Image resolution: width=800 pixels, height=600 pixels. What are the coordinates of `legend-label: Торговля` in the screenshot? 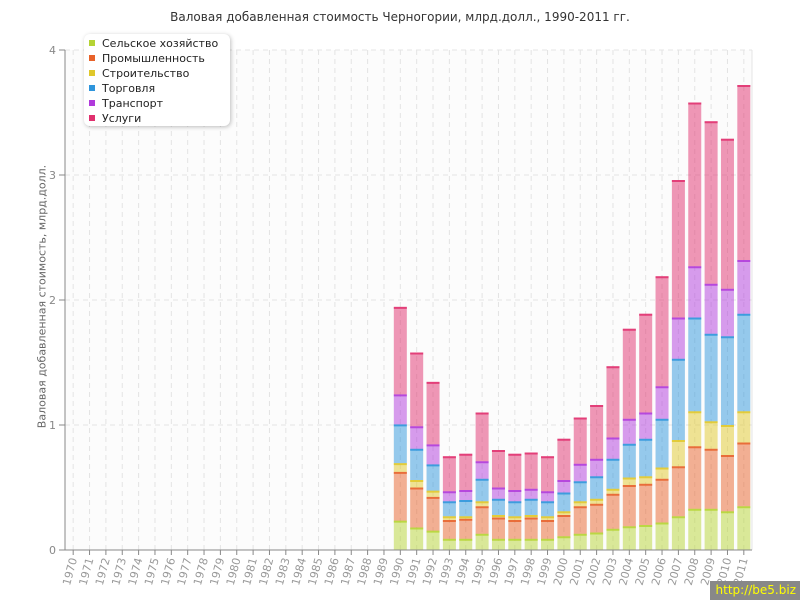 It's located at (129, 88).